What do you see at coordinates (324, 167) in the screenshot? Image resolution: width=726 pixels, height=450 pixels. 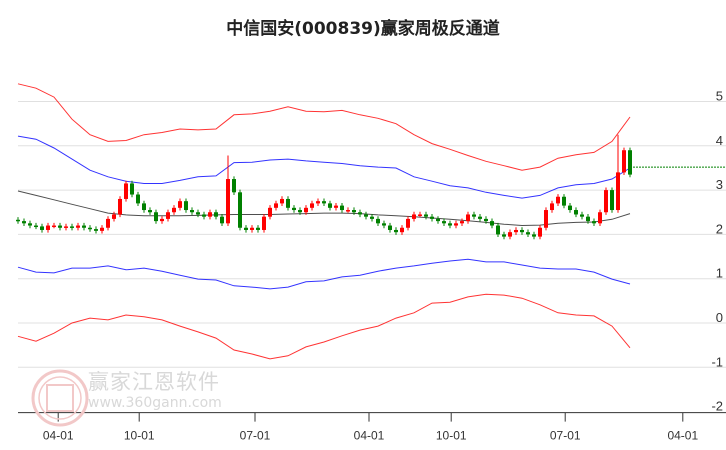 I see `band-upper-inner` at bounding box center [324, 167].